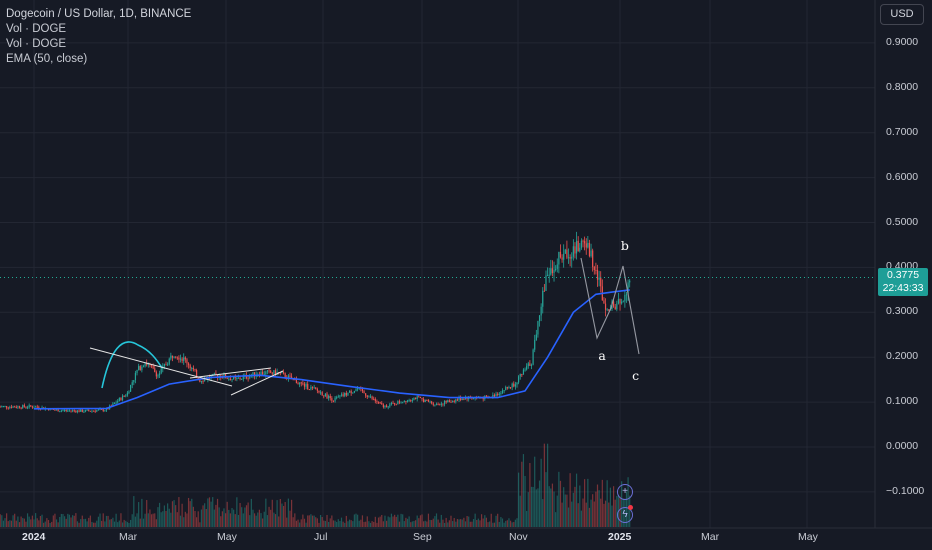 The width and height of the screenshot is (932, 550). I want to click on wave-label-a: a, so click(602, 356).